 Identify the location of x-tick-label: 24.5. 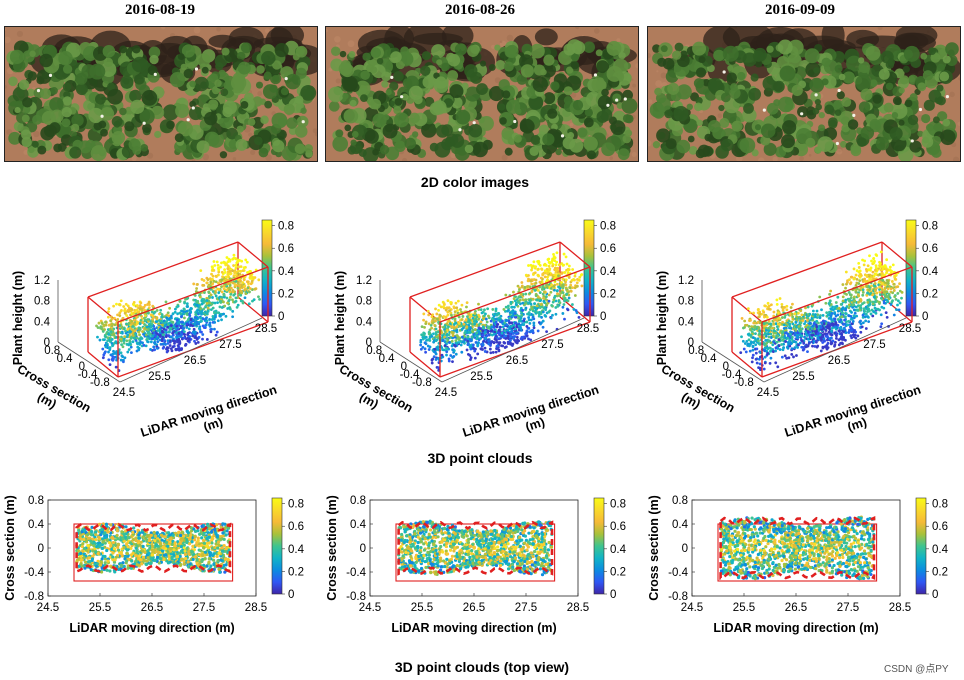
(768, 393).